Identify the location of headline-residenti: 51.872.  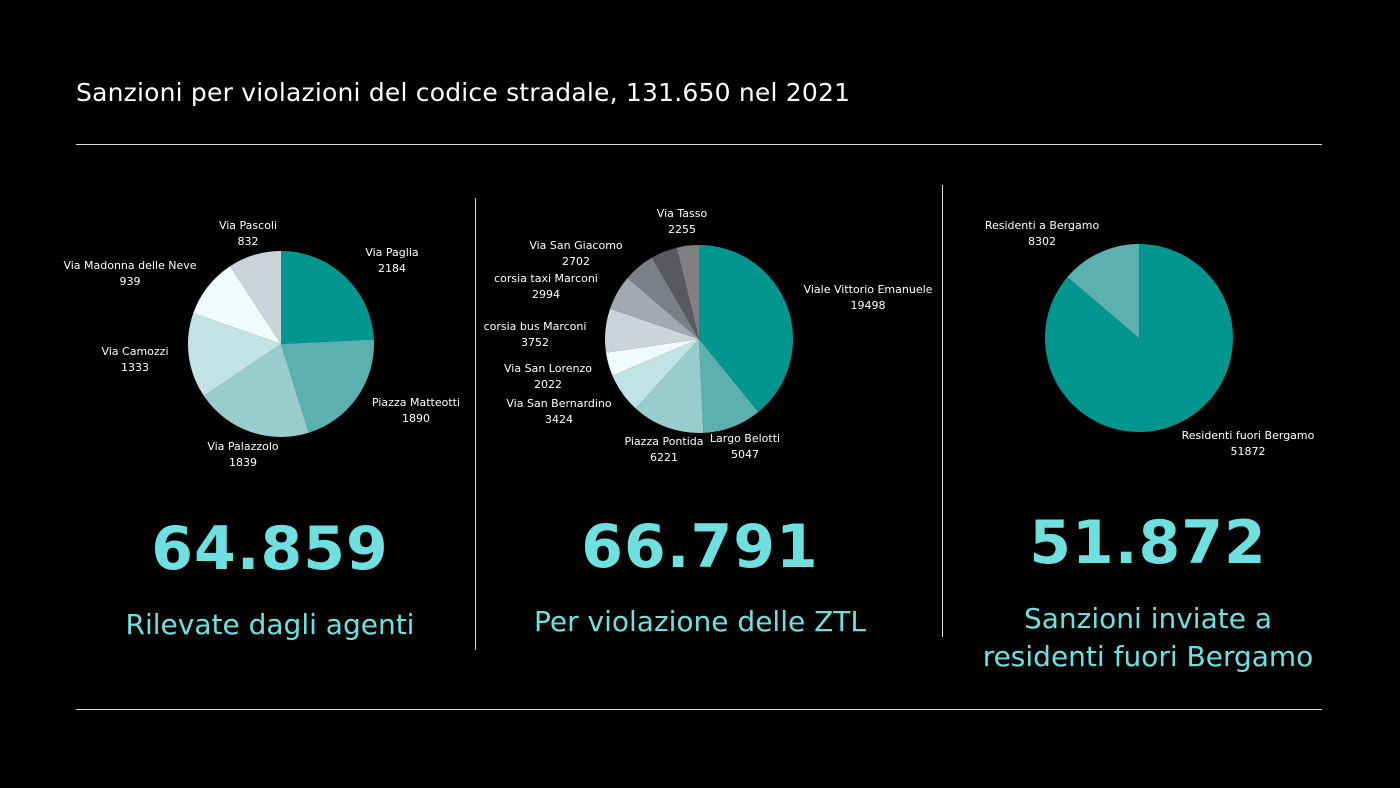
(1148, 543).